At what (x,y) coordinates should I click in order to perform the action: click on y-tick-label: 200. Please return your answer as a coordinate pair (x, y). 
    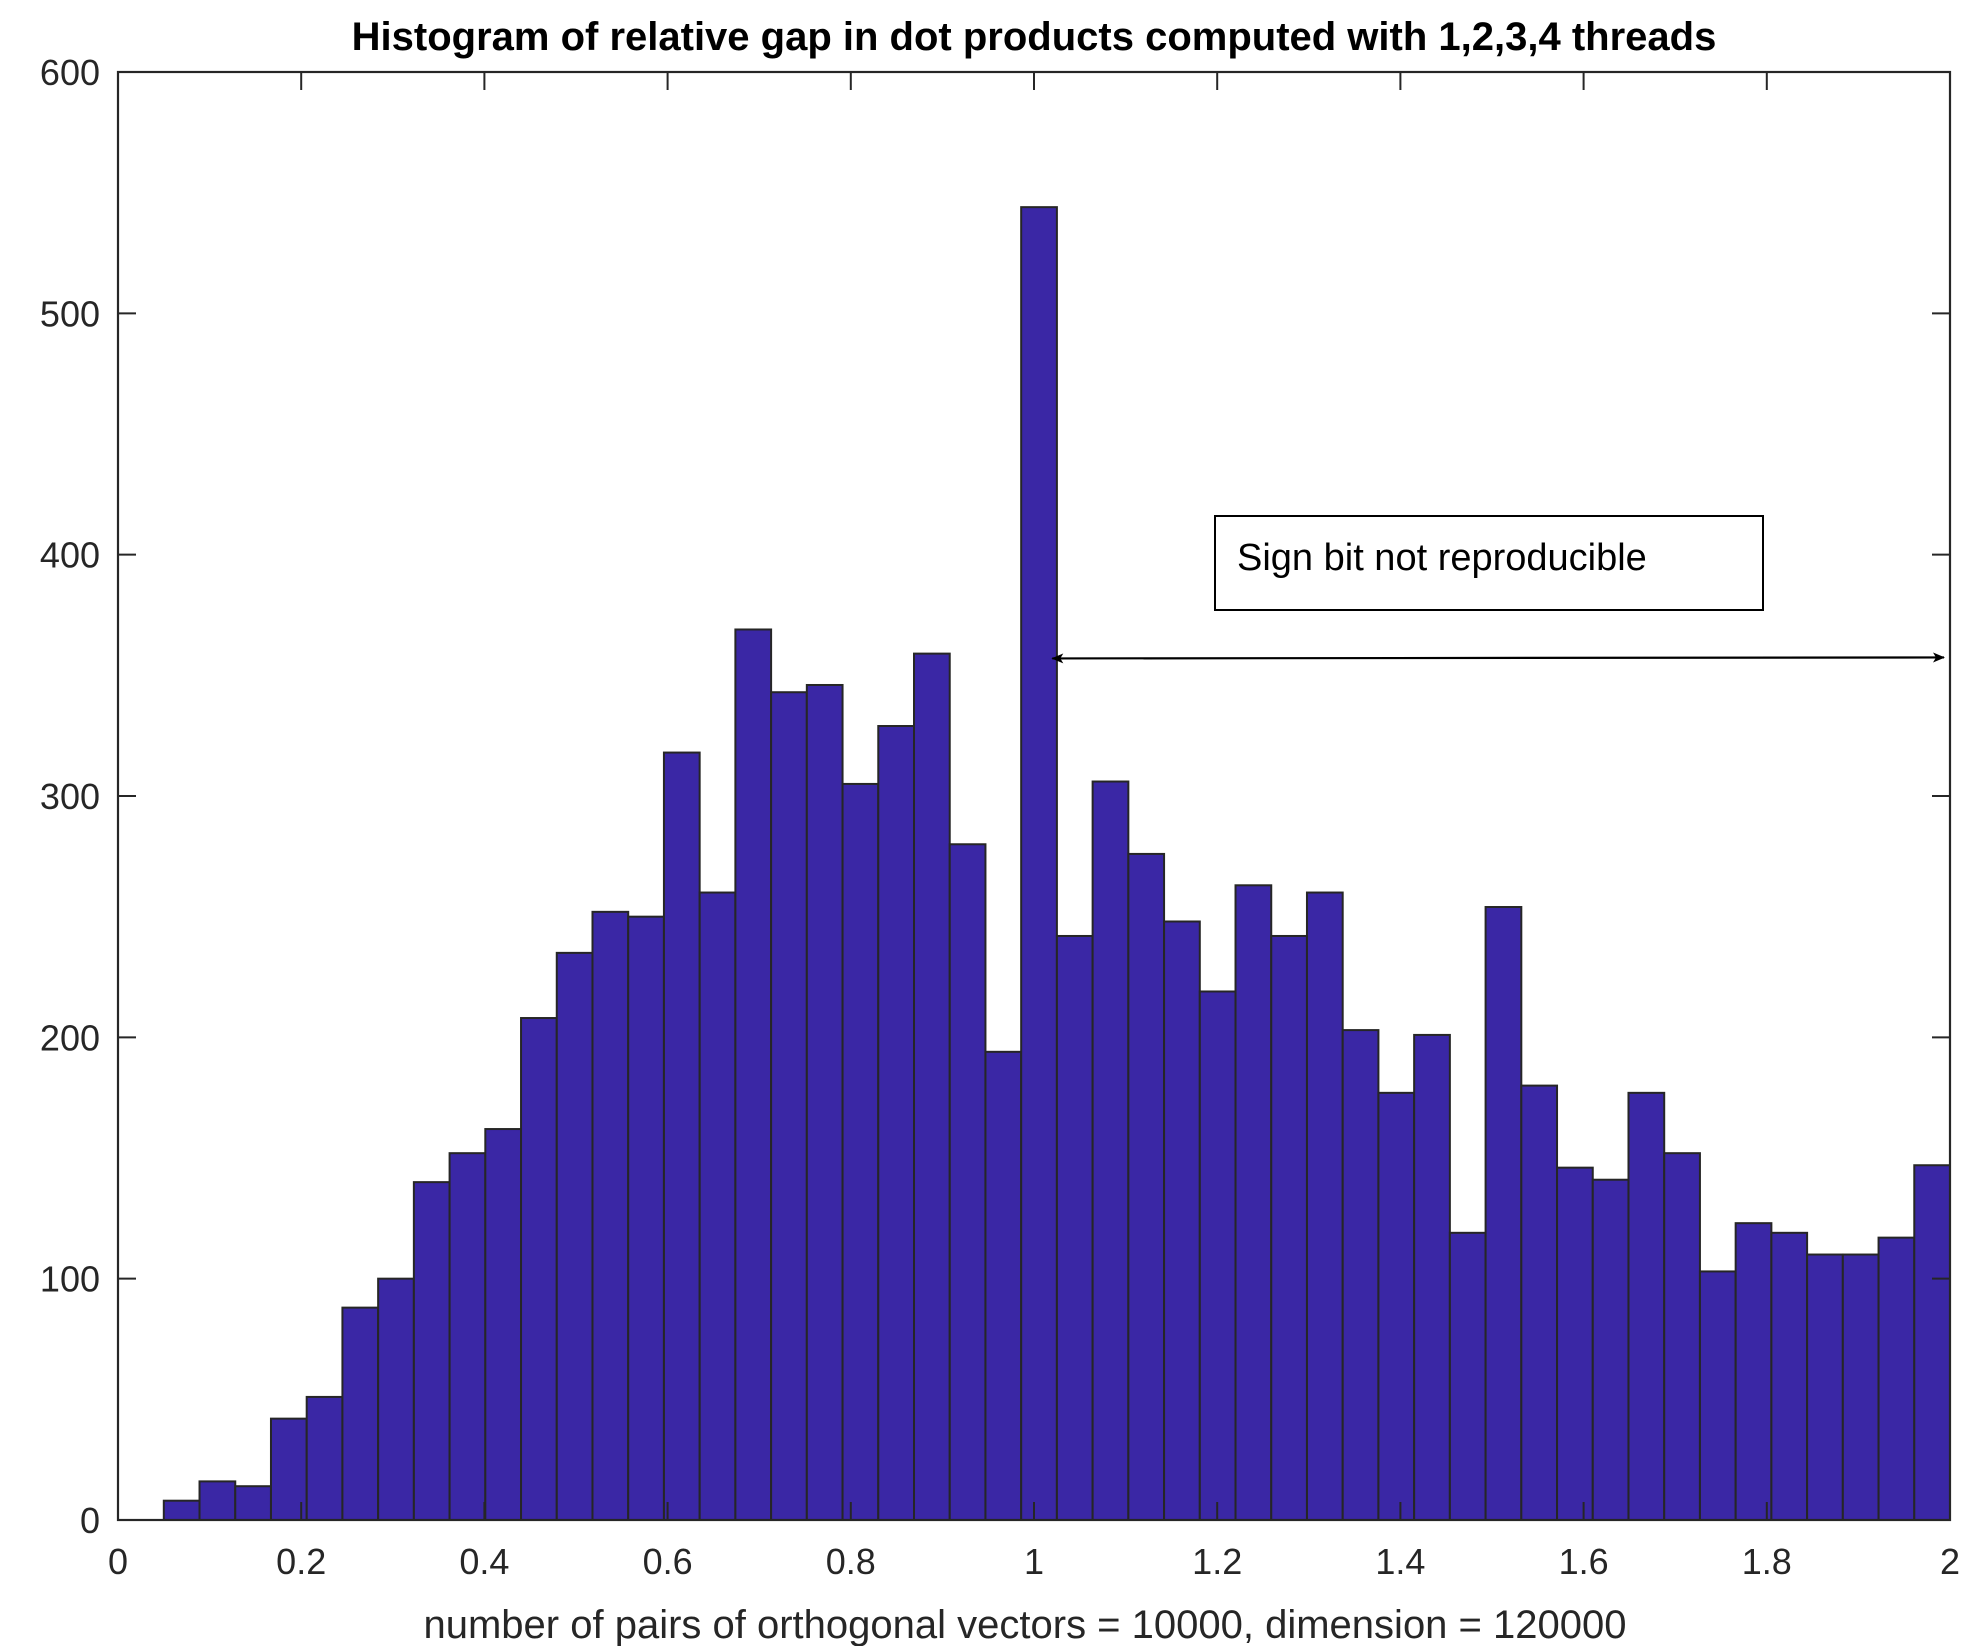
    Looking at the image, I should click on (70, 1037).